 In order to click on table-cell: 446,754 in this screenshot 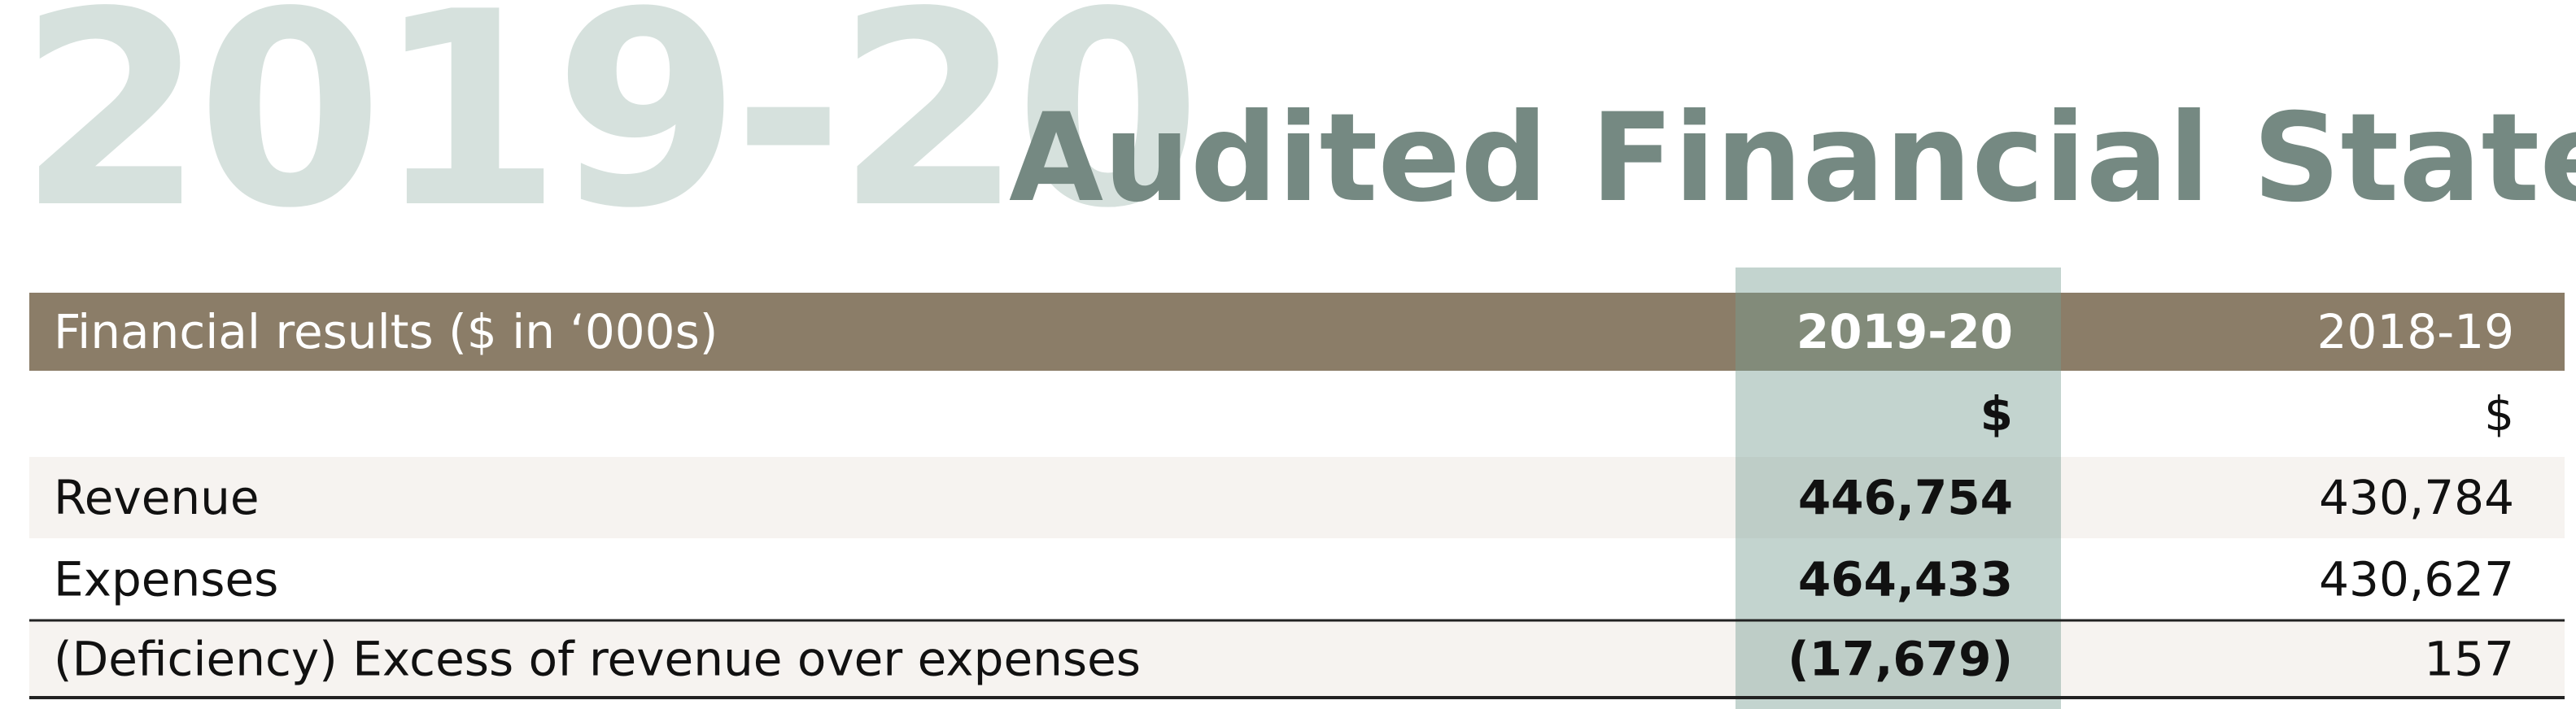, I will do `click(1905, 497)`.